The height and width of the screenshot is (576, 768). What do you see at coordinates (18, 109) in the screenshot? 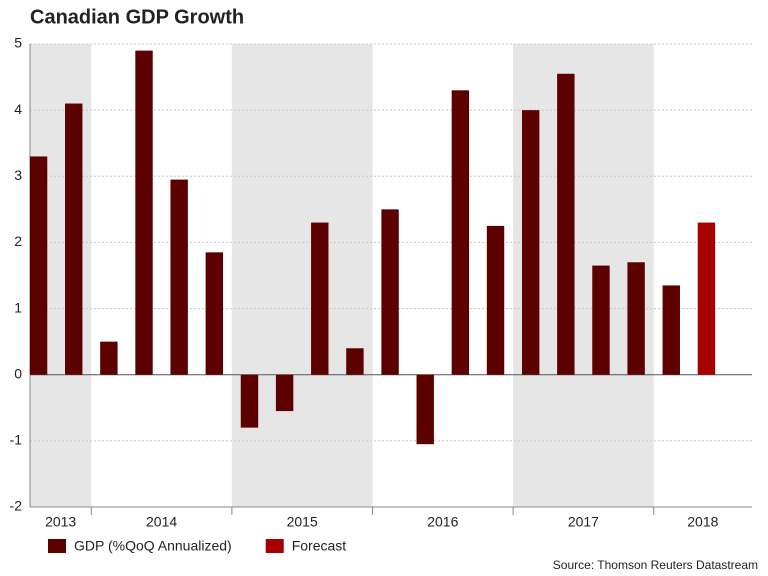
I see `y-tick-label: 4` at bounding box center [18, 109].